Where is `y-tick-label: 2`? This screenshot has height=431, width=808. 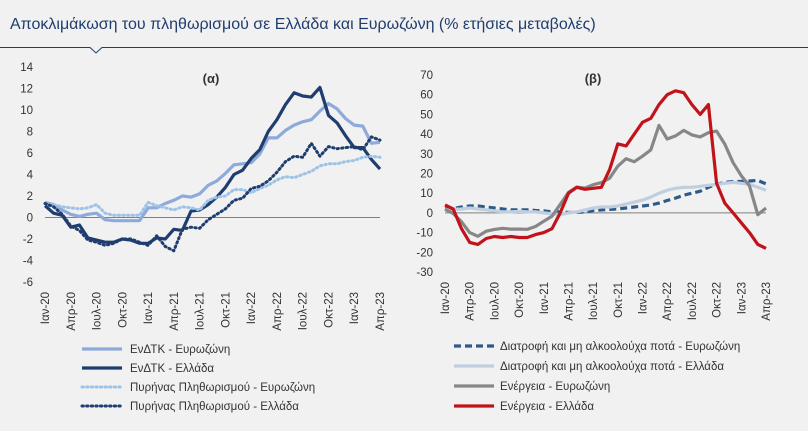
y-tick-label: 2 is located at coordinates (30, 197).